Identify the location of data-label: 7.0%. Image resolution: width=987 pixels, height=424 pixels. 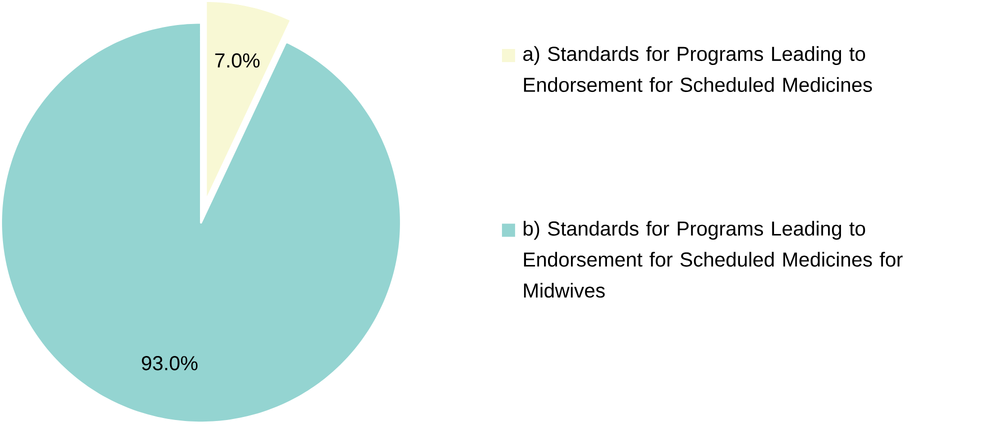
(237, 60).